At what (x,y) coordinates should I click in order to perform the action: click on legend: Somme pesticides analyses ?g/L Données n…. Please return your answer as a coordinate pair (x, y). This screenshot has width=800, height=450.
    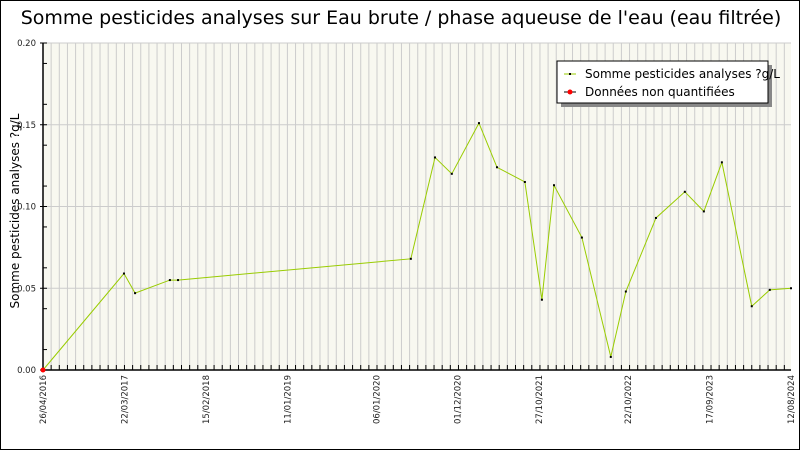
    Looking at the image, I should click on (668, 83).